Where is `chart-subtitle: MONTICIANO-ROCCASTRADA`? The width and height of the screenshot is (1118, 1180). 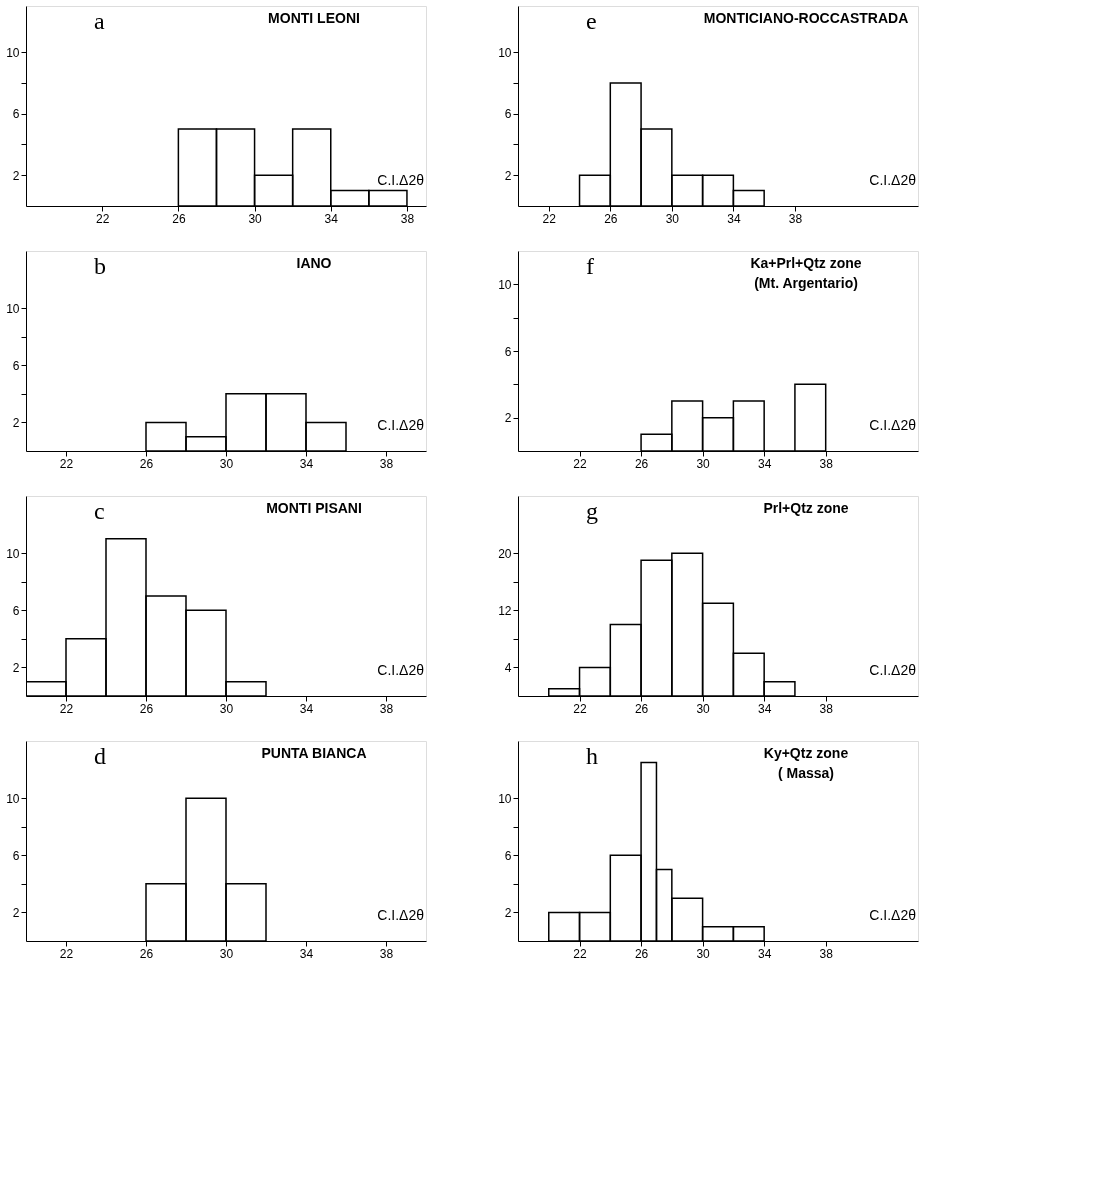
chart-subtitle: MONTICIANO-ROCCASTRADA is located at coordinates (806, 18).